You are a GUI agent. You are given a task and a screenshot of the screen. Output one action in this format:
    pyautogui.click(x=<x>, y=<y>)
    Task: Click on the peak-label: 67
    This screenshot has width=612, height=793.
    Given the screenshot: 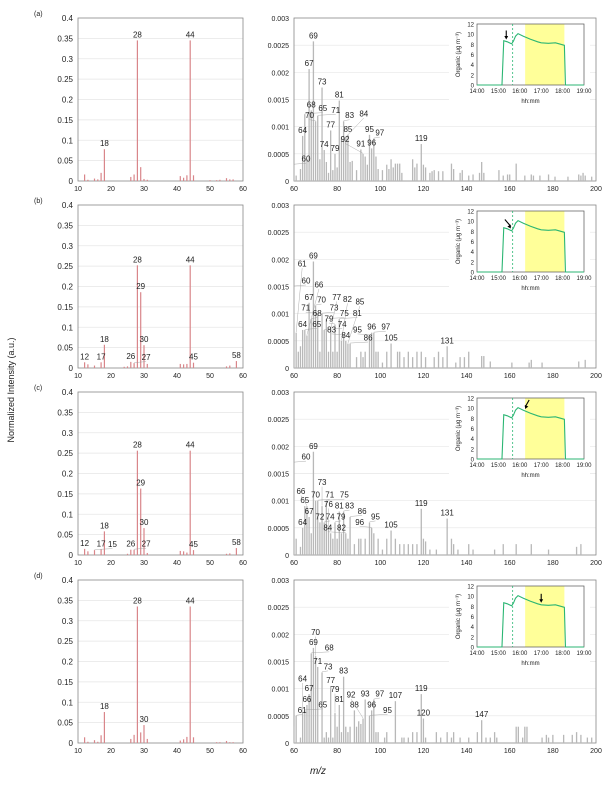 What is the action you would take?
    pyautogui.click(x=309, y=63)
    